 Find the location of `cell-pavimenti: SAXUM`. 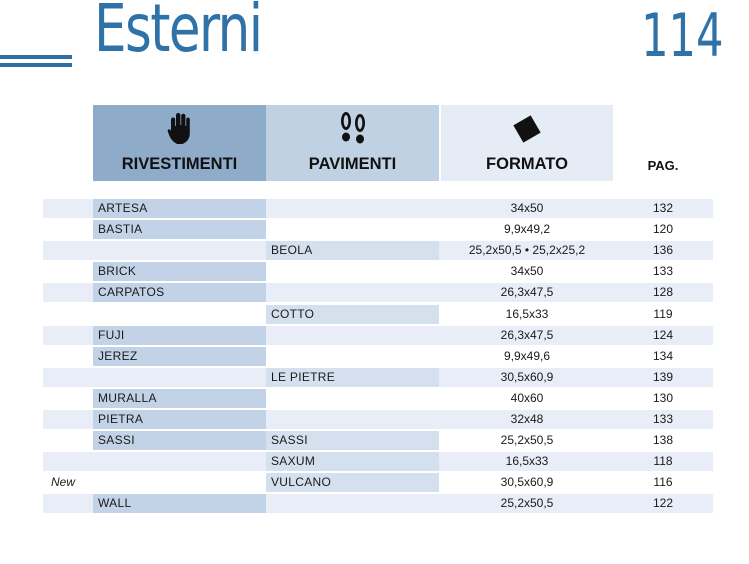

cell-pavimenti: SAXUM is located at coordinates (352, 462).